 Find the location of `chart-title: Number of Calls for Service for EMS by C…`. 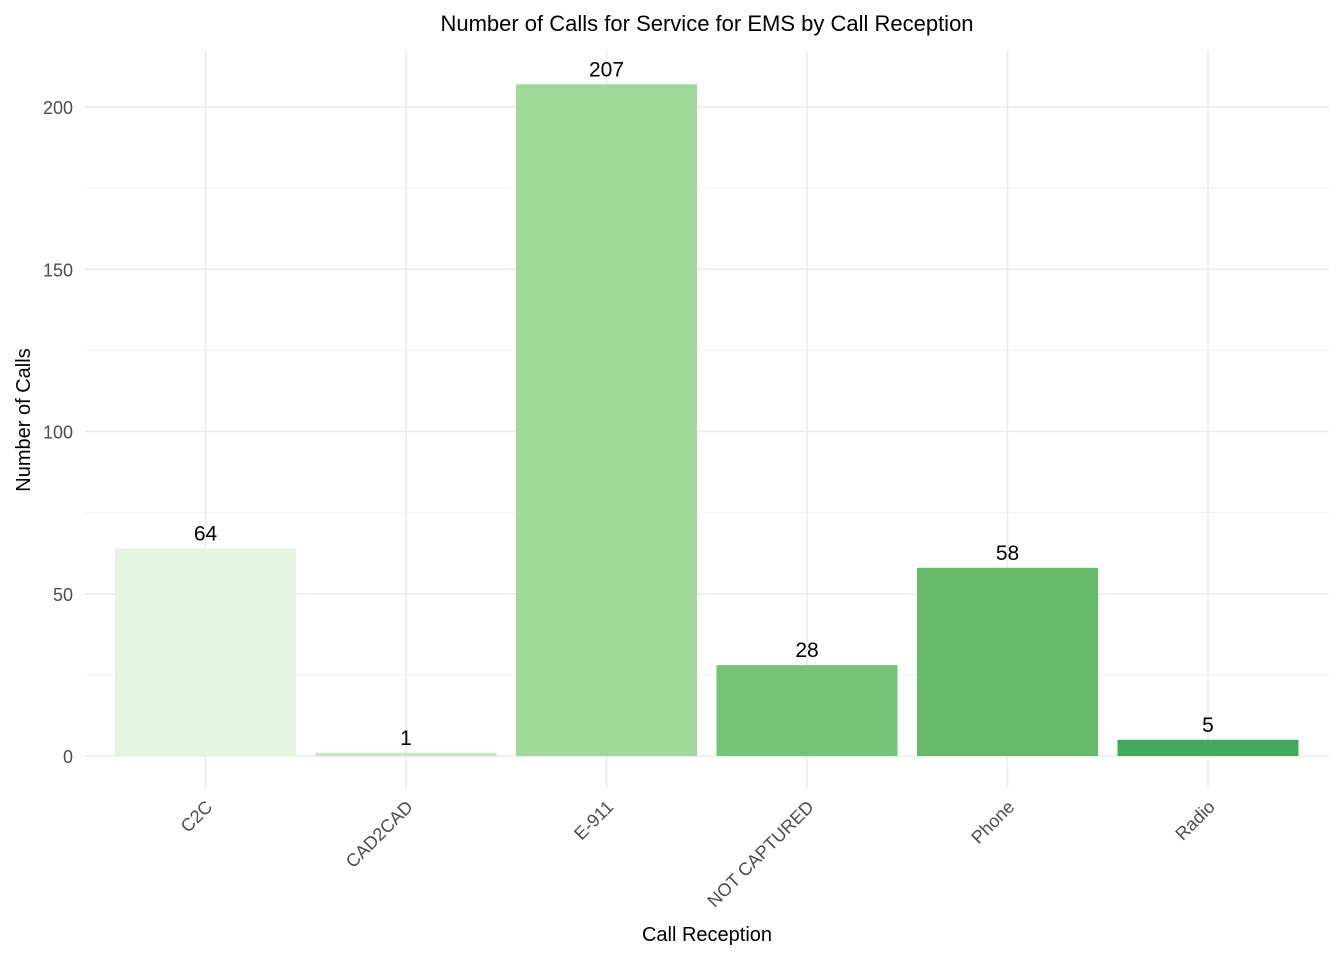

chart-title: Number of Calls for Service for EMS by C… is located at coordinates (706, 23).